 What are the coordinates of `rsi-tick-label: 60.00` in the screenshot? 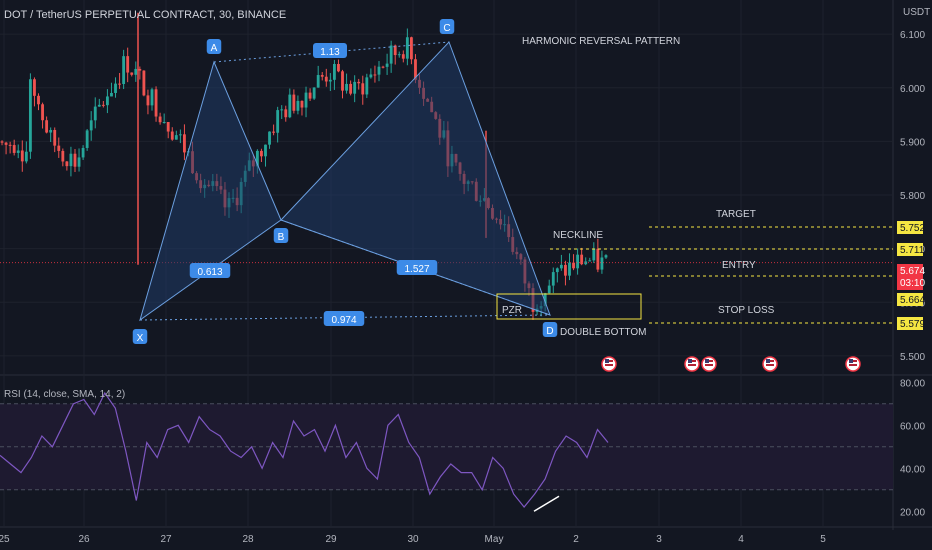 It's located at (912, 426).